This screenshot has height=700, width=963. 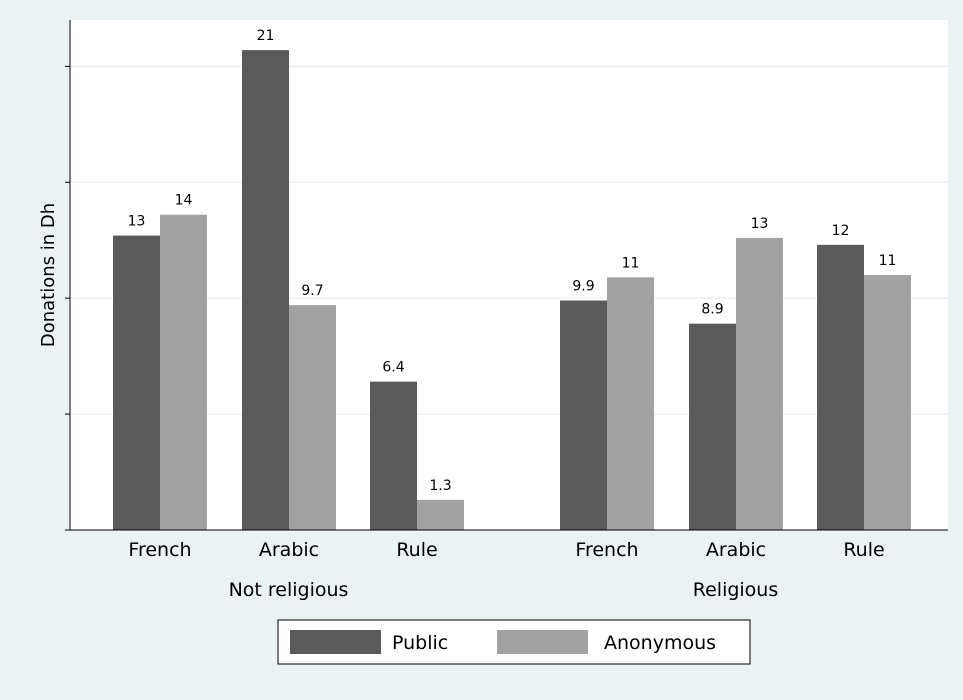 What do you see at coordinates (184, 201) in the screenshot?
I see `value-label: 14` at bounding box center [184, 201].